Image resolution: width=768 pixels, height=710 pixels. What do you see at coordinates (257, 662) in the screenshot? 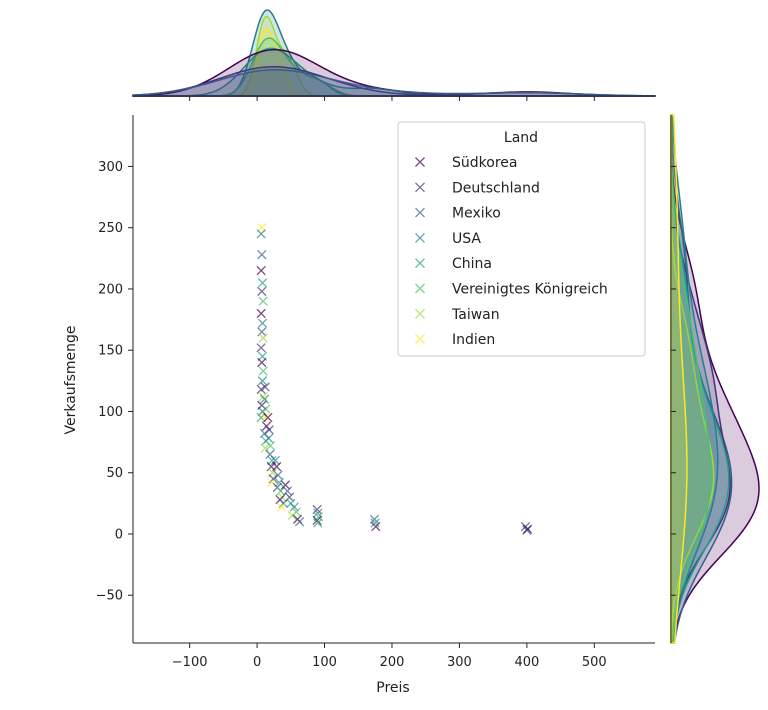
I see `x-tick-label: 0` at bounding box center [257, 662].